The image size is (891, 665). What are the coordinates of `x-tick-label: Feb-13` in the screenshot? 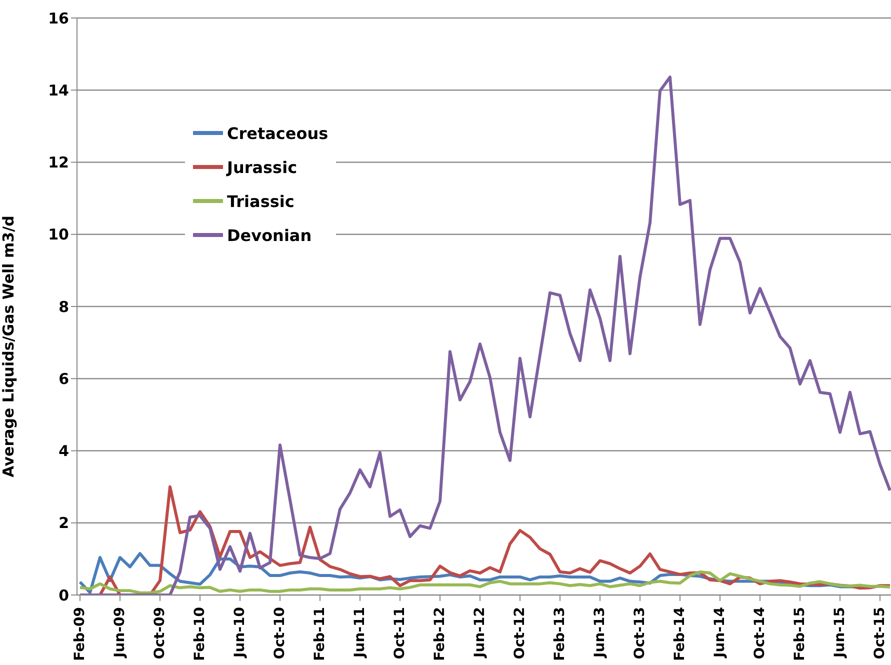 It's located at (560, 634).